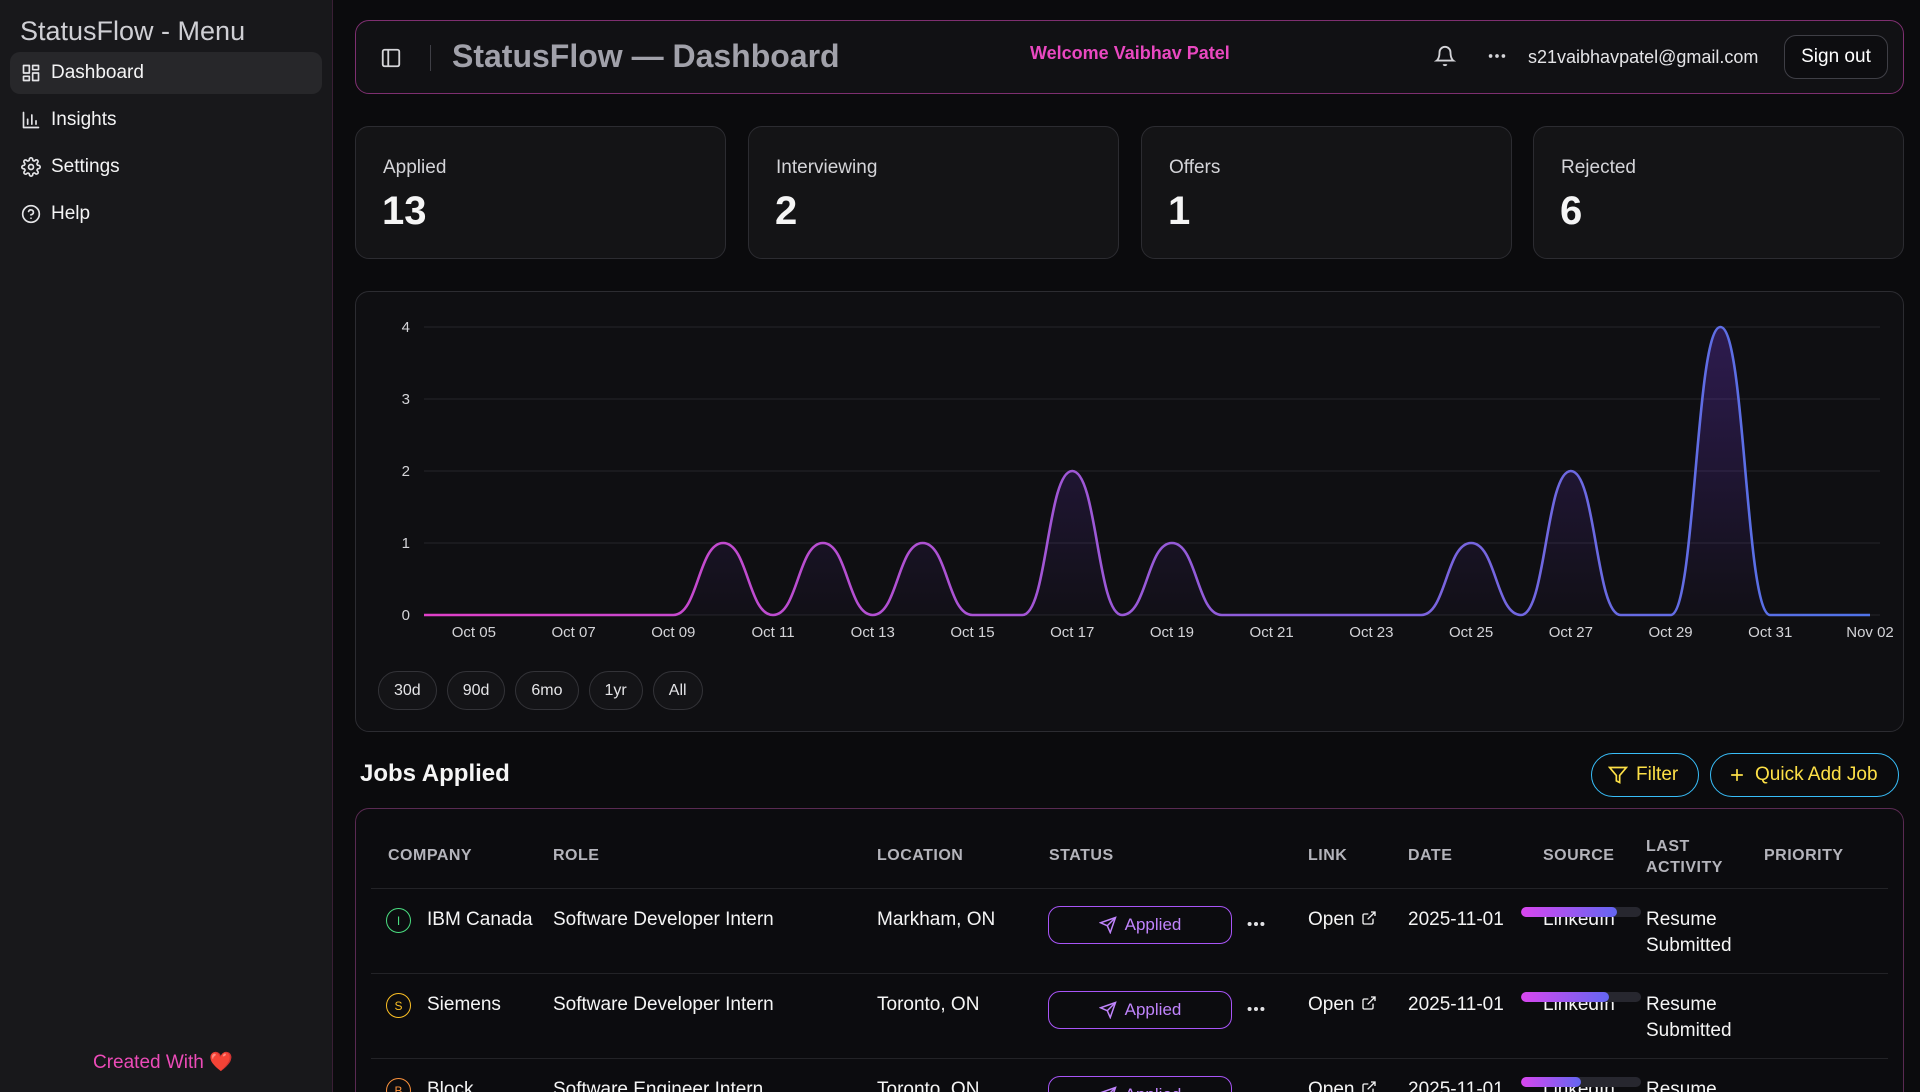 Image resolution: width=1920 pixels, height=1092 pixels. What do you see at coordinates (1804, 855) in the screenshot?
I see `column-header-priority: PRIORITY` at bounding box center [1804, 855].